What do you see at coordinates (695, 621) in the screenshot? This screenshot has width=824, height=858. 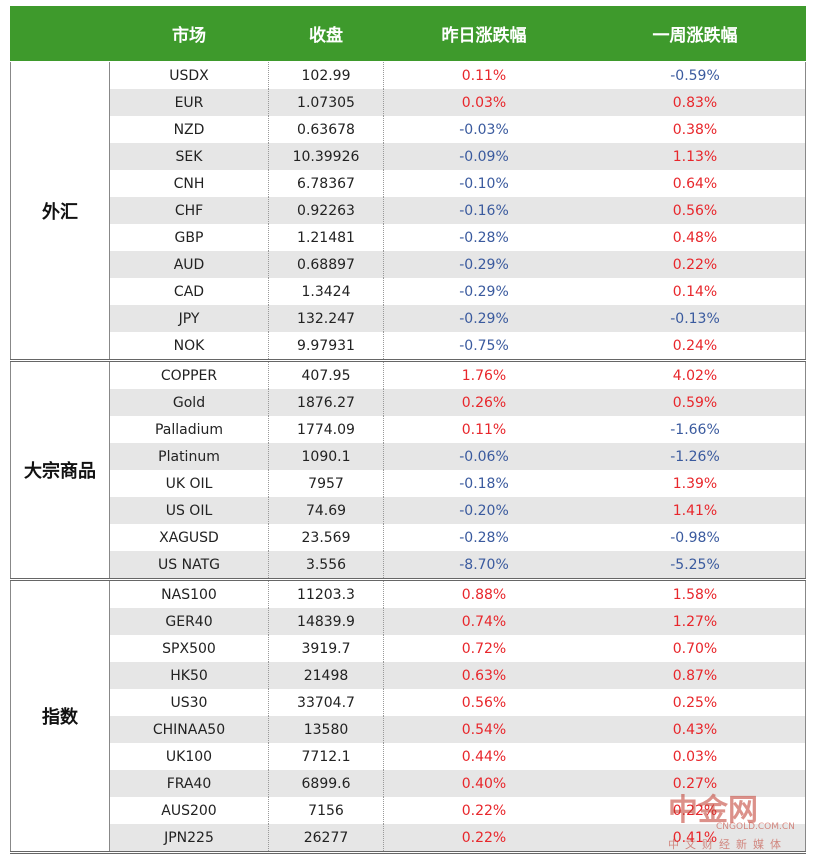 I see `table-cell: 1.27%` at bounding box center [695, 621].